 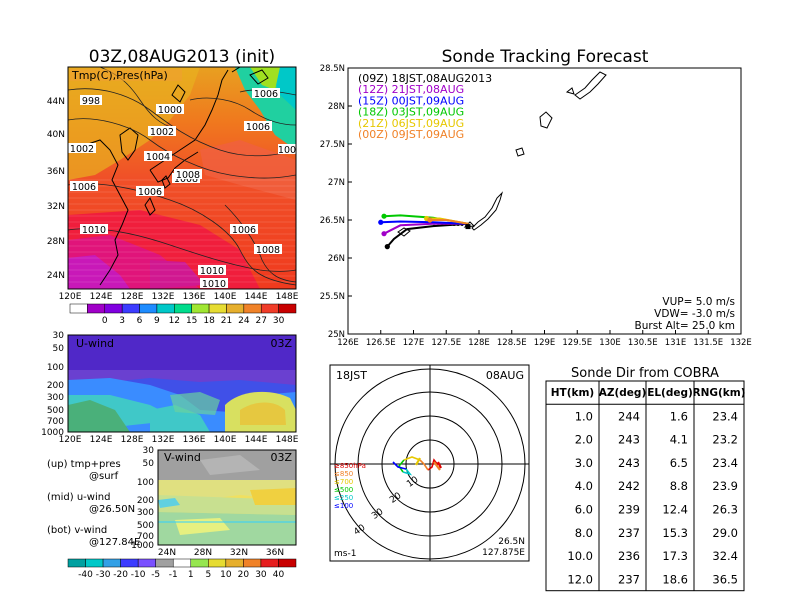 I want to click on isobar-label: 100, so click(x=287, y=150).